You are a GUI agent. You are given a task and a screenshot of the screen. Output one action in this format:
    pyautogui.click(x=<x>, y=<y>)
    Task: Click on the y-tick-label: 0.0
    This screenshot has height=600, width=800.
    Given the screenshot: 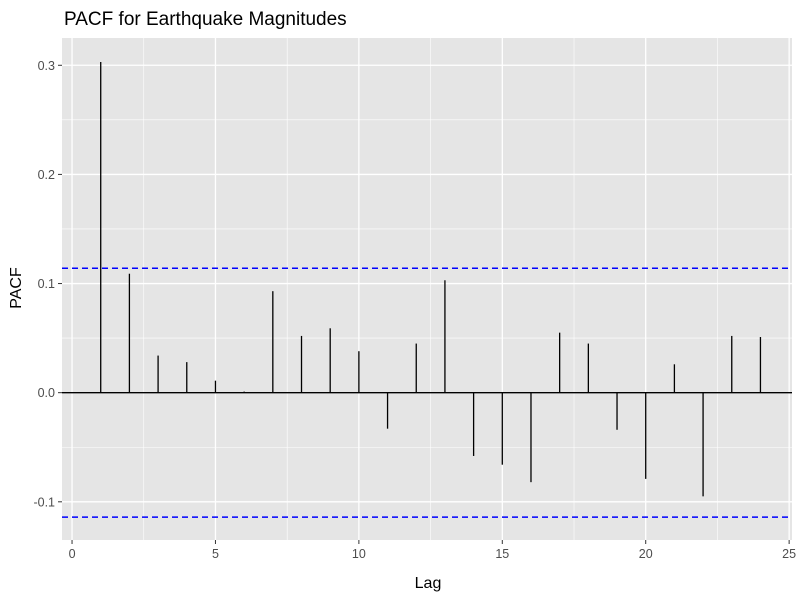 What is the action you would take?
    pyautogui.click(x=46, y=393)
    